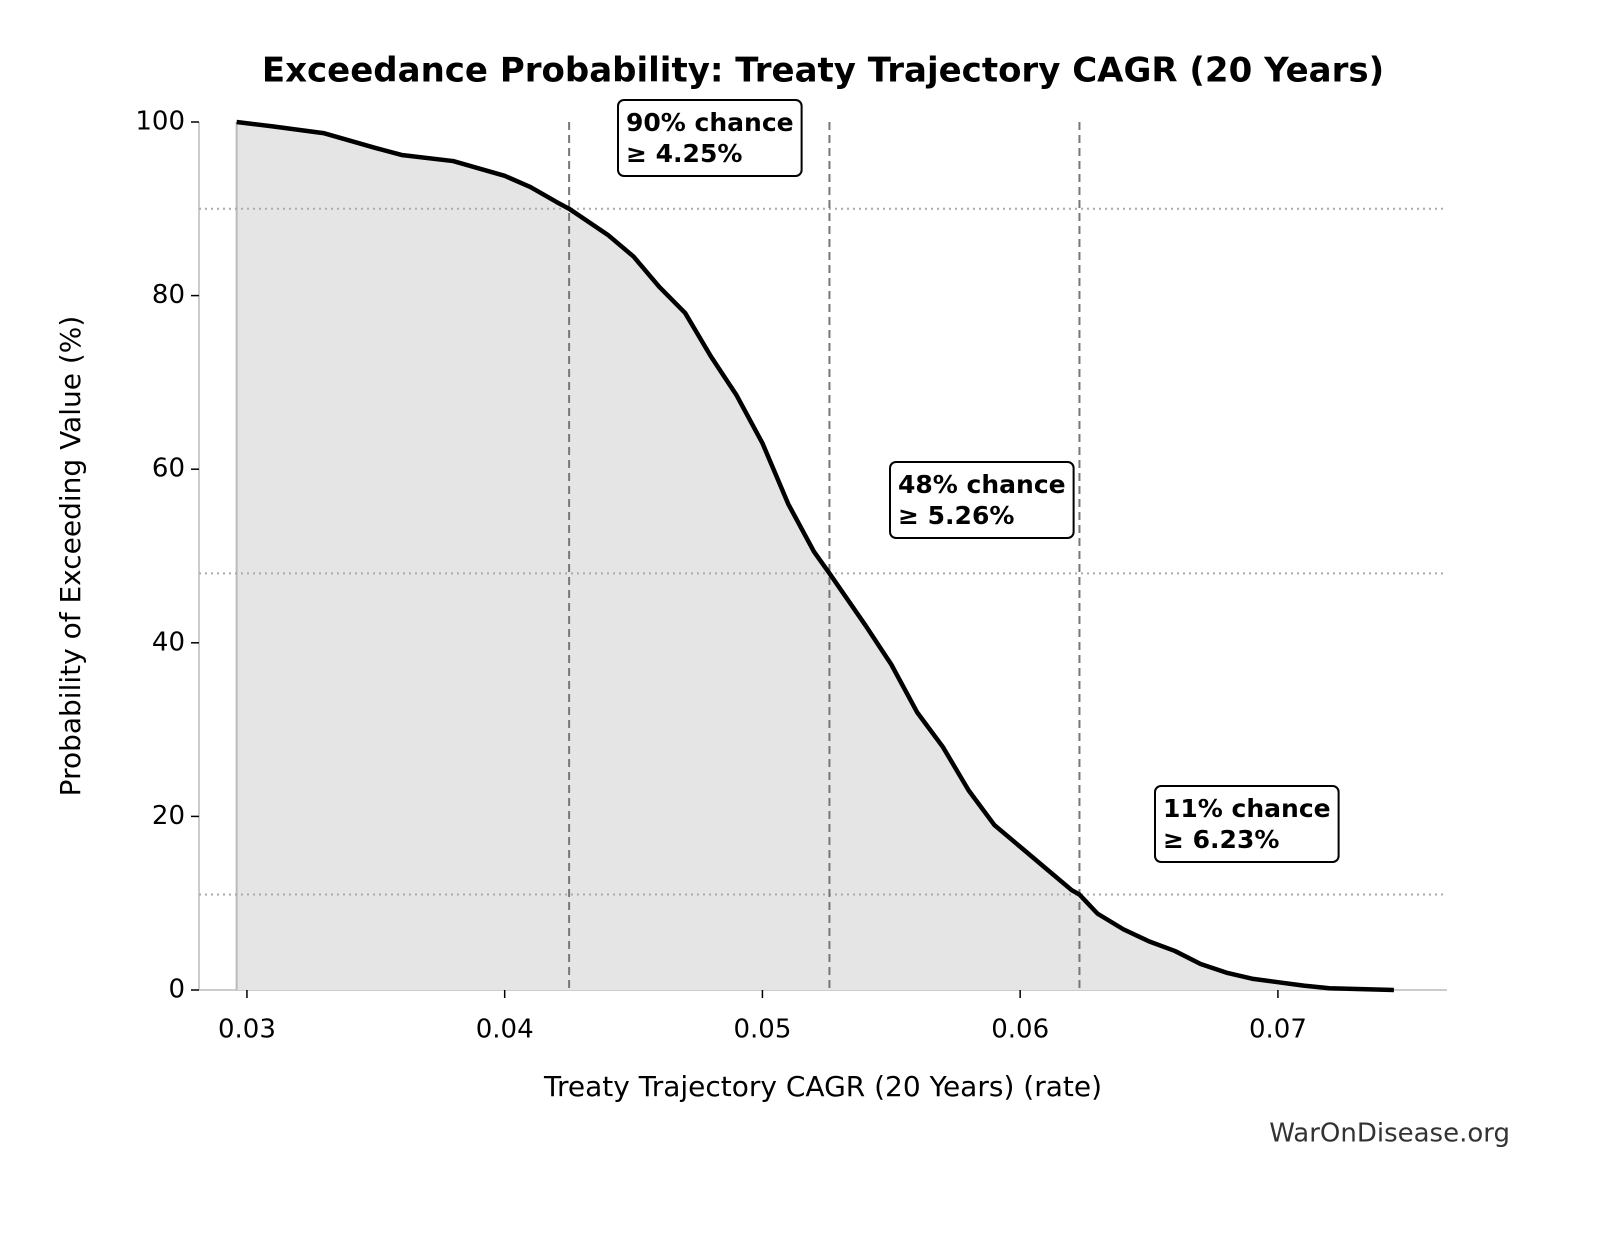 This screenshot has width=1603, height=1233. I want to click on annotation-text: 90% chance, so click(710, 122).